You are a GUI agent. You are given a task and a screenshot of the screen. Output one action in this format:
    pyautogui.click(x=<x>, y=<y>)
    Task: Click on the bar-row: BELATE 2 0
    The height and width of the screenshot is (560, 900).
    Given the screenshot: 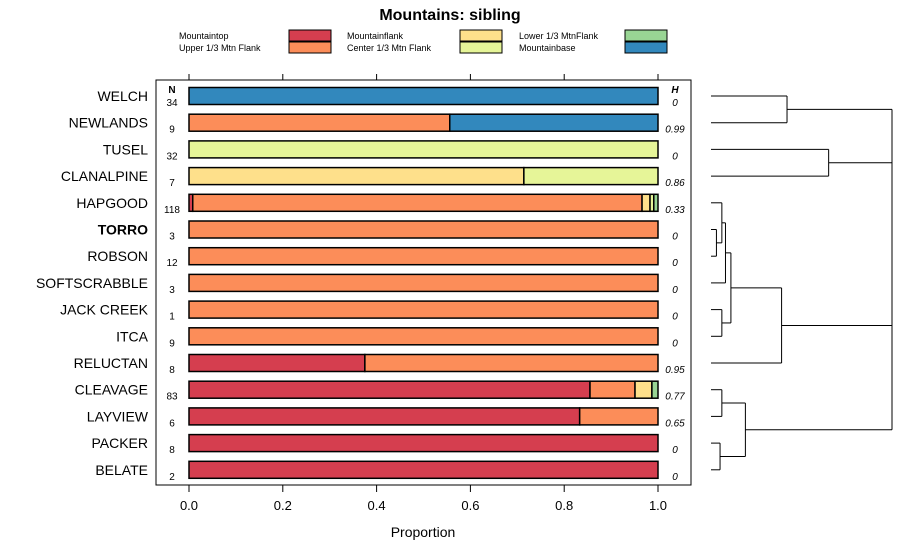 What is the action you would take?
    pyautogui.click(x=386, y=471)
    